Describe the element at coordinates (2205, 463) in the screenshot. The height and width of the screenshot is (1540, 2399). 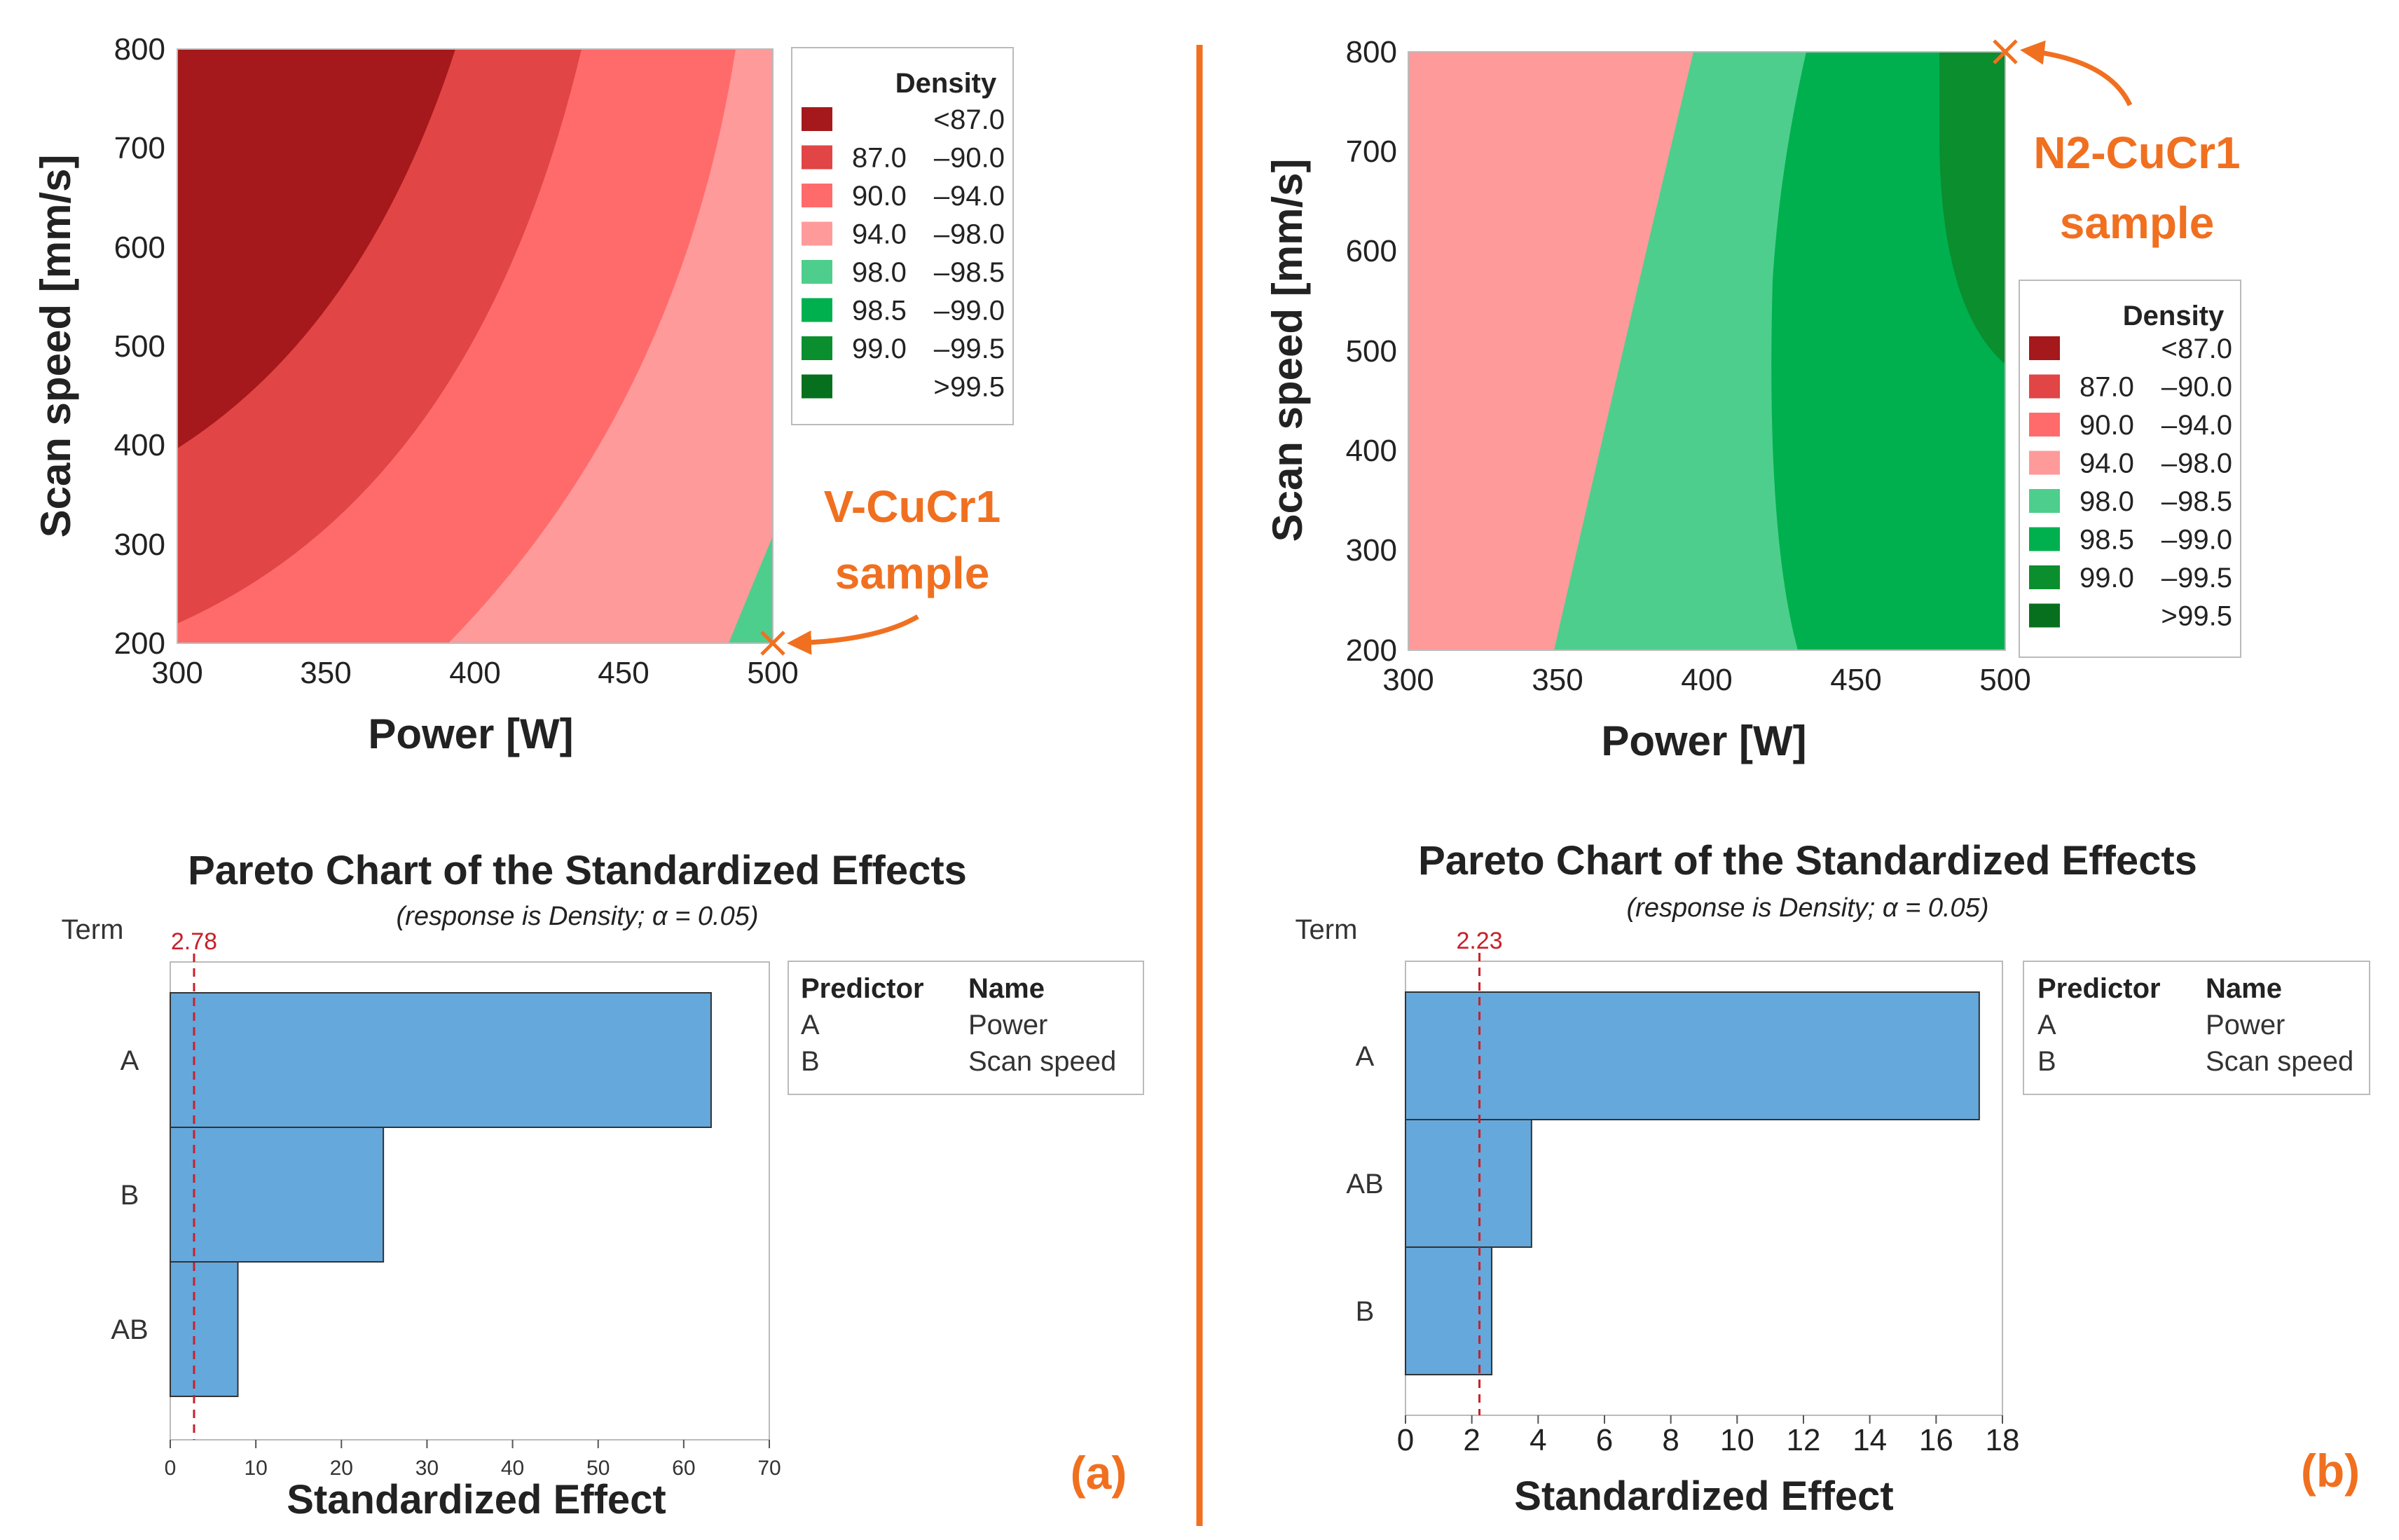
I see `legend-high: 98.0` at that location.